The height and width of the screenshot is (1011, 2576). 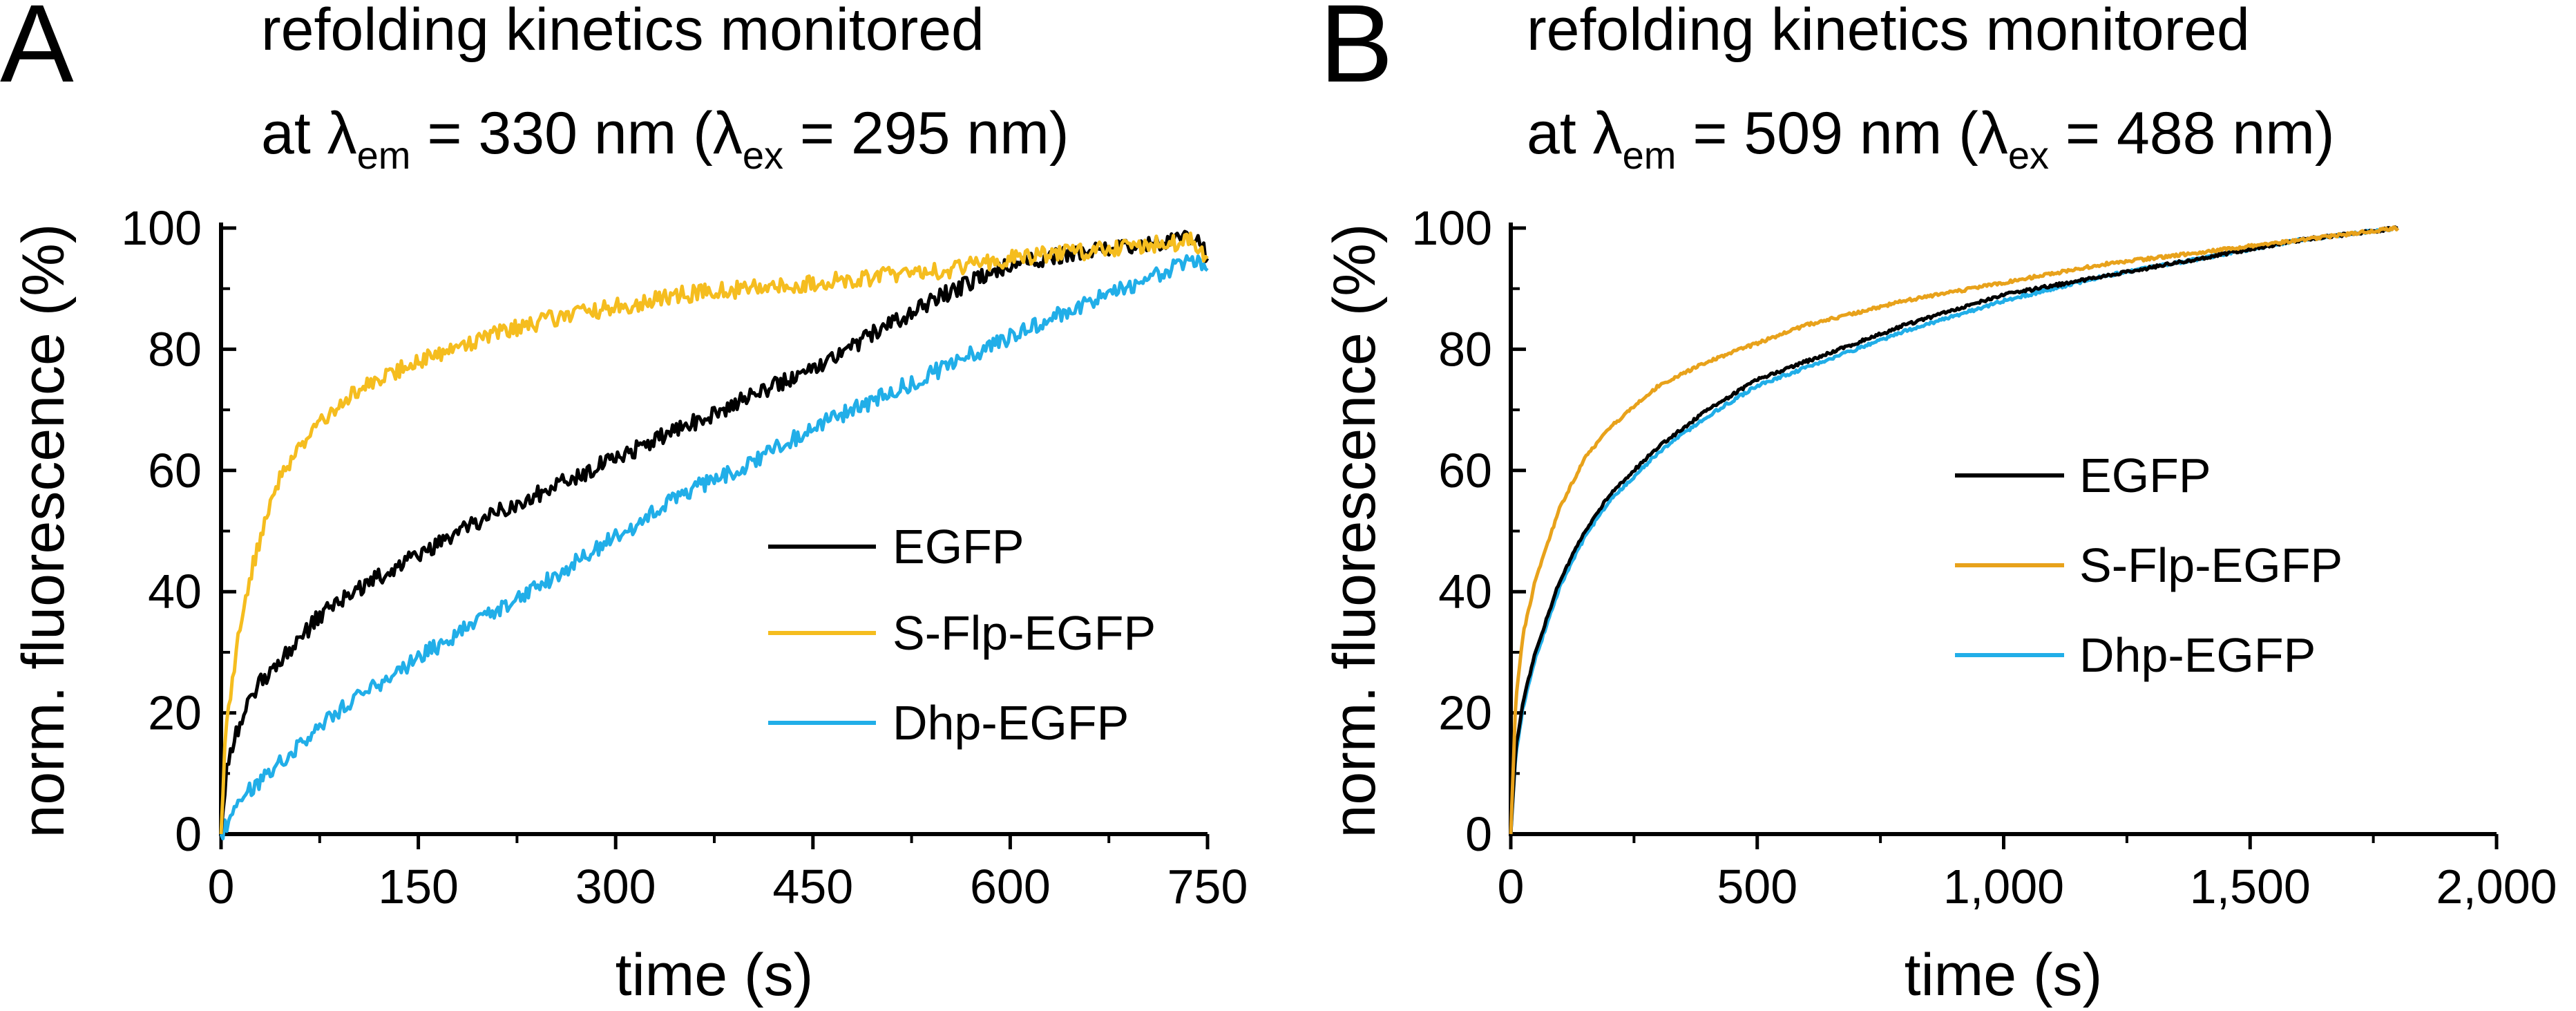 What do you see at coordinates (1757, 887) in the screenshot?
I see `x-tick-label: 500` at bounding box center [1757, 887].